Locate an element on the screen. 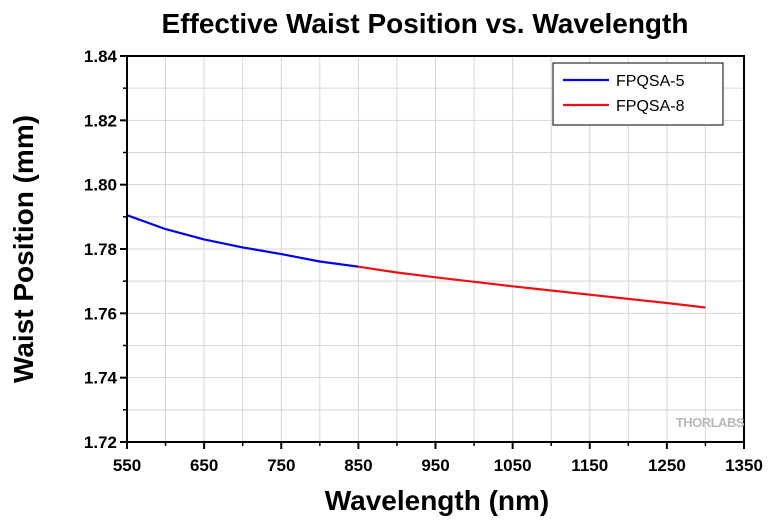  y-tick-label: 1.72 is located at coordinates (100, 442).